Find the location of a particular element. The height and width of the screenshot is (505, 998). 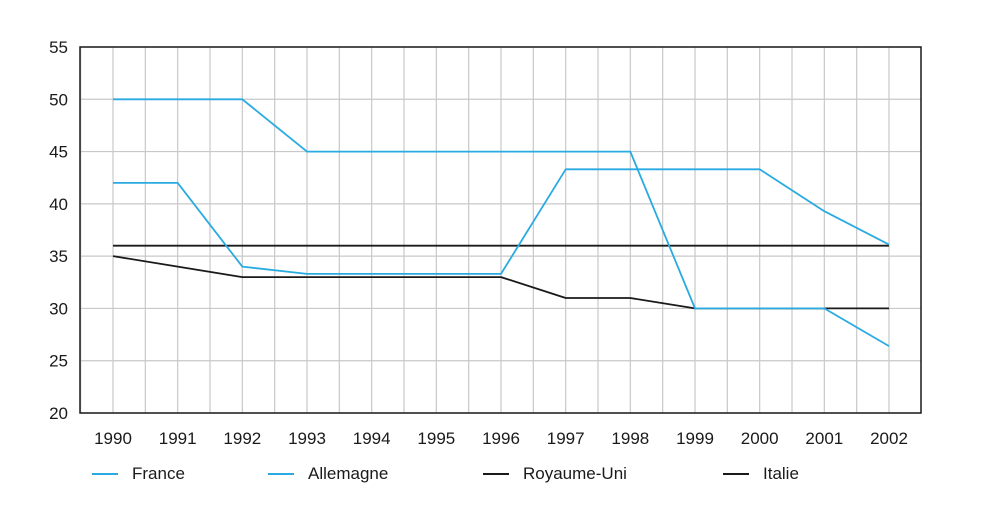

x-tick-label: 1993 is located at coordinates (307, 438).